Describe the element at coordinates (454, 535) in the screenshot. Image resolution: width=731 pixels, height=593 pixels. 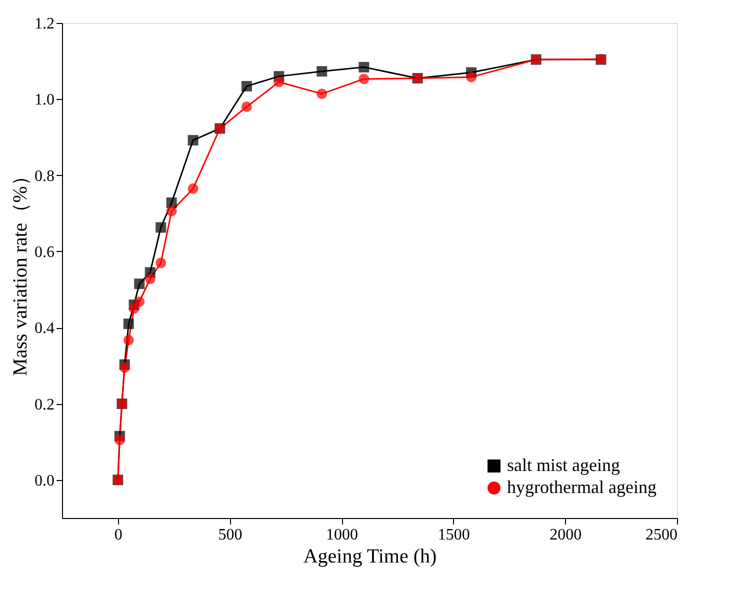
I see `x-tick-label: 1500` at that location.